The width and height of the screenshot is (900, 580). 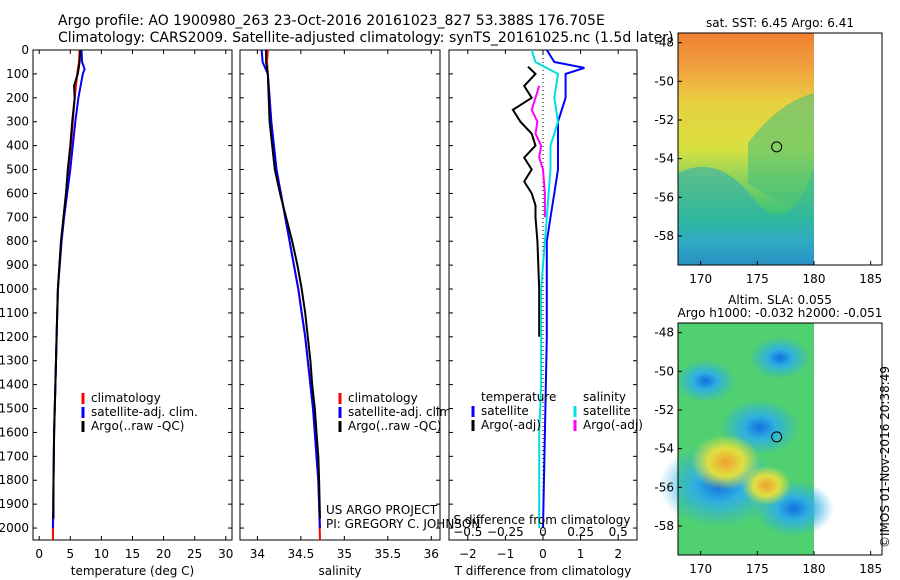 I want to click on sst_map-axes-box, so click(x=780, y=149).